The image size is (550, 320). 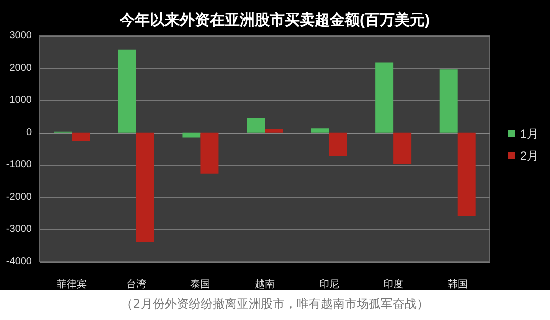 I want to click on y-tick-label: 3000, so click(x=21, y=36).